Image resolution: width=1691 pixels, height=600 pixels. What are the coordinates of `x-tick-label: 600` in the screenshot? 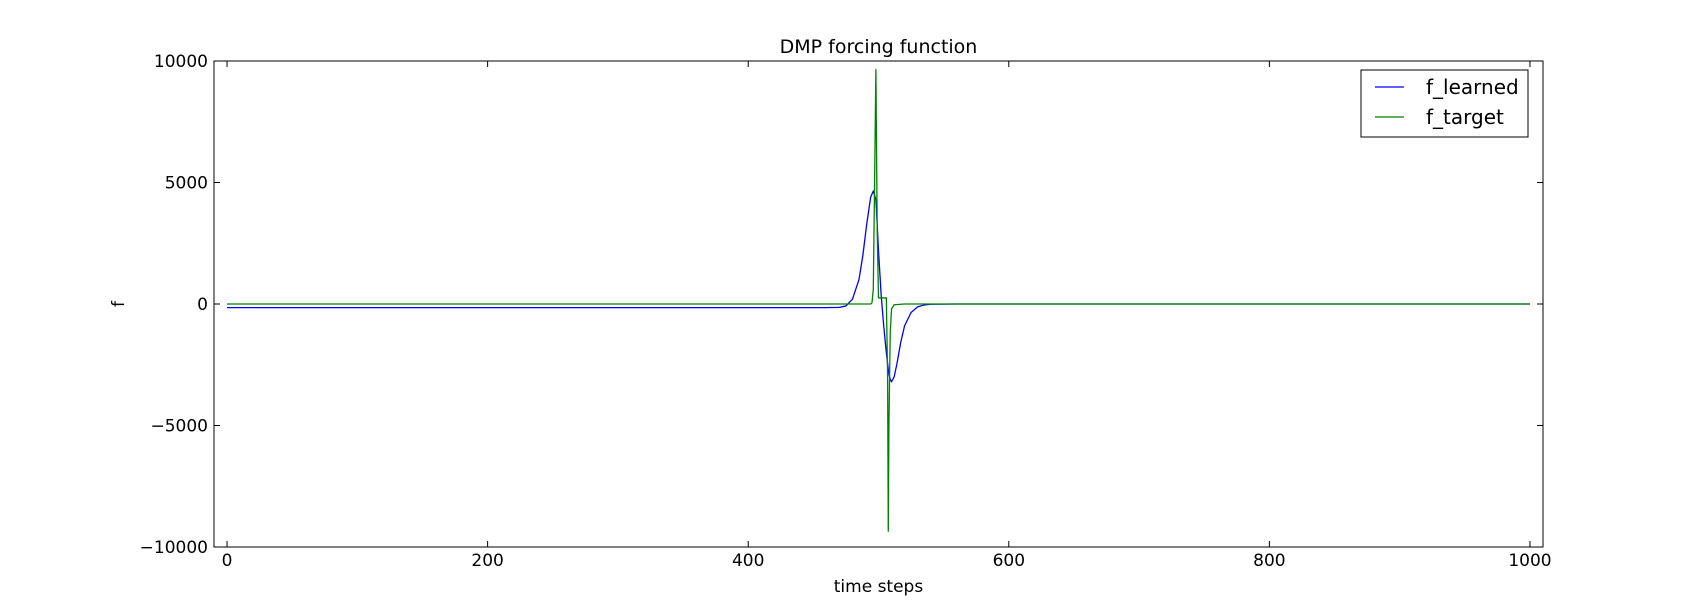 It's located at (1009, 561).